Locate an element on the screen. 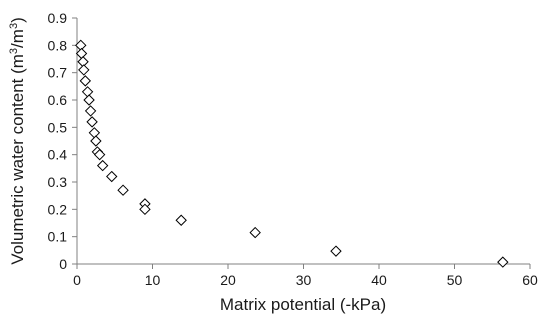 This screenshot has height=324, width=544. x-tick-label: 60 is located at coordinates (530, 280).